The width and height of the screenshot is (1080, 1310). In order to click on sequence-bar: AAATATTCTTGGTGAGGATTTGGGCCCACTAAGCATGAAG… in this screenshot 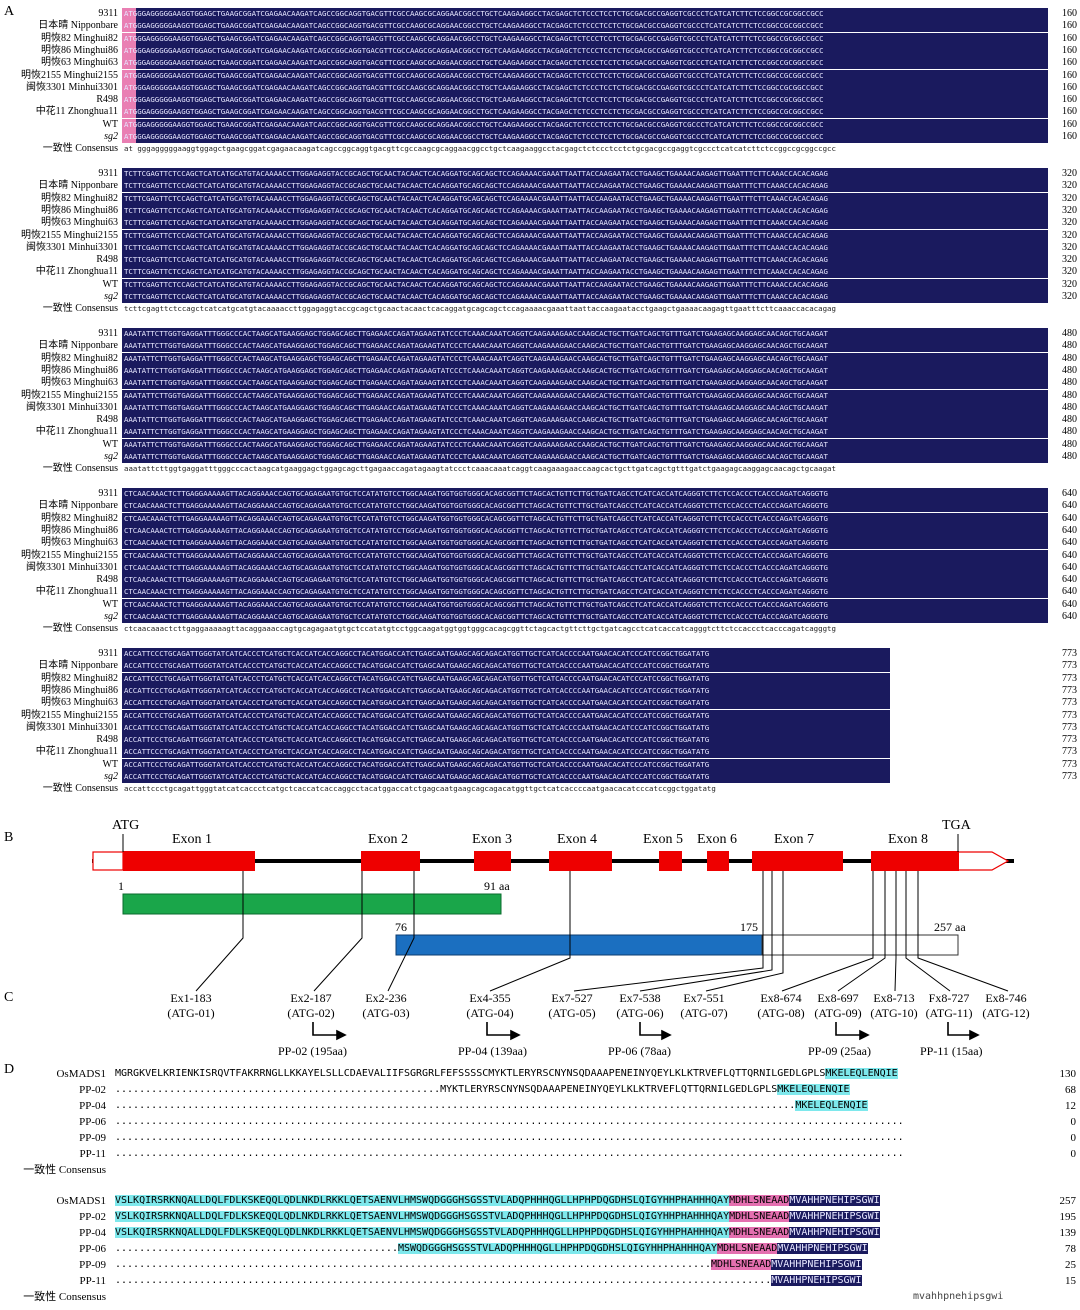, I will do `click(585, 407)`.